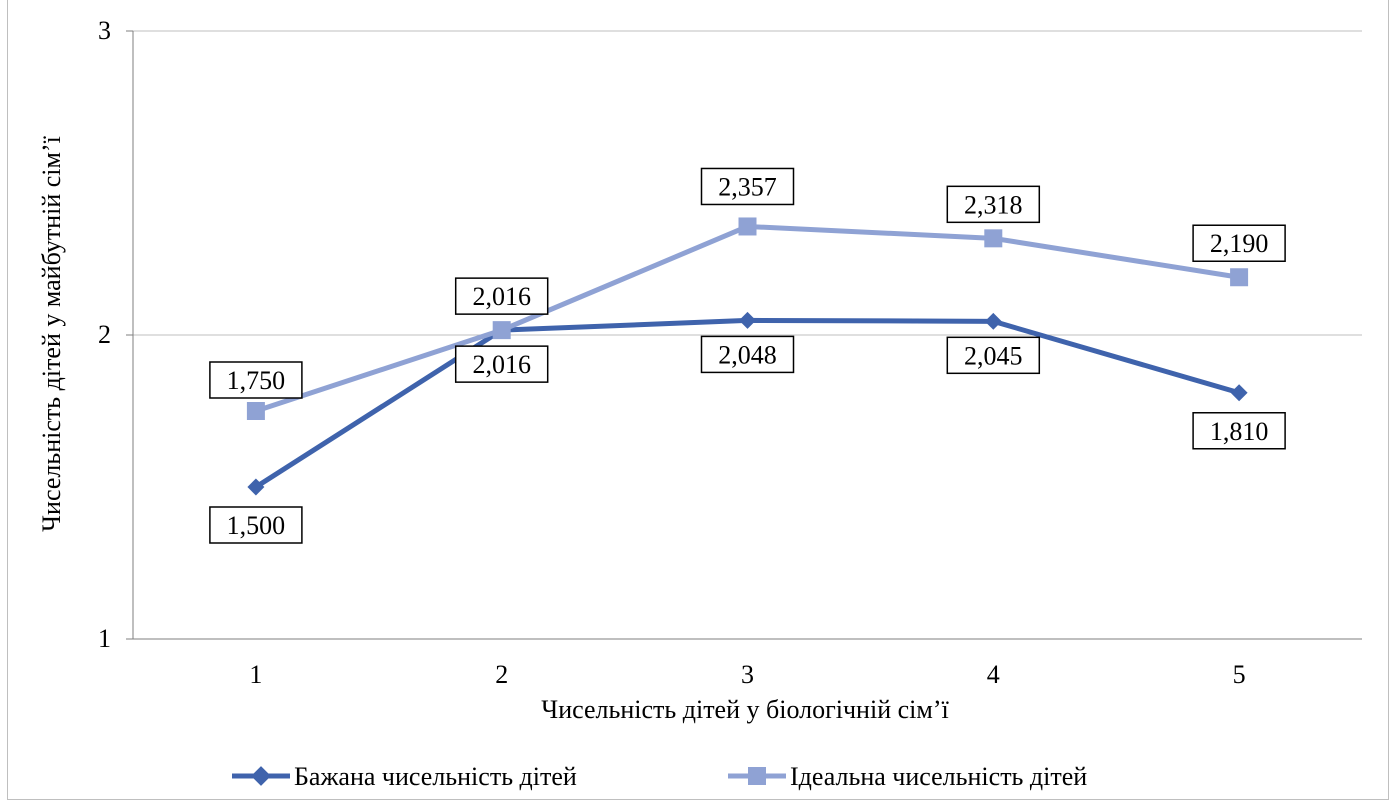 The image size is (1396, 807). I want to click on data-label-text-ideal-4: 2,318, so click(993, 204).